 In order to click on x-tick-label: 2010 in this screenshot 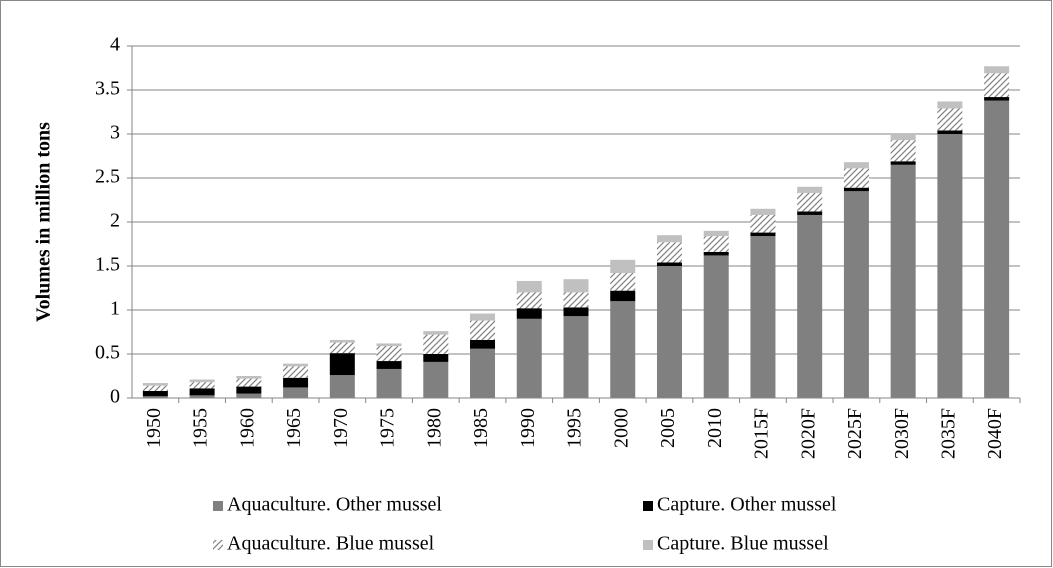, I will do `click(715, 428)`.